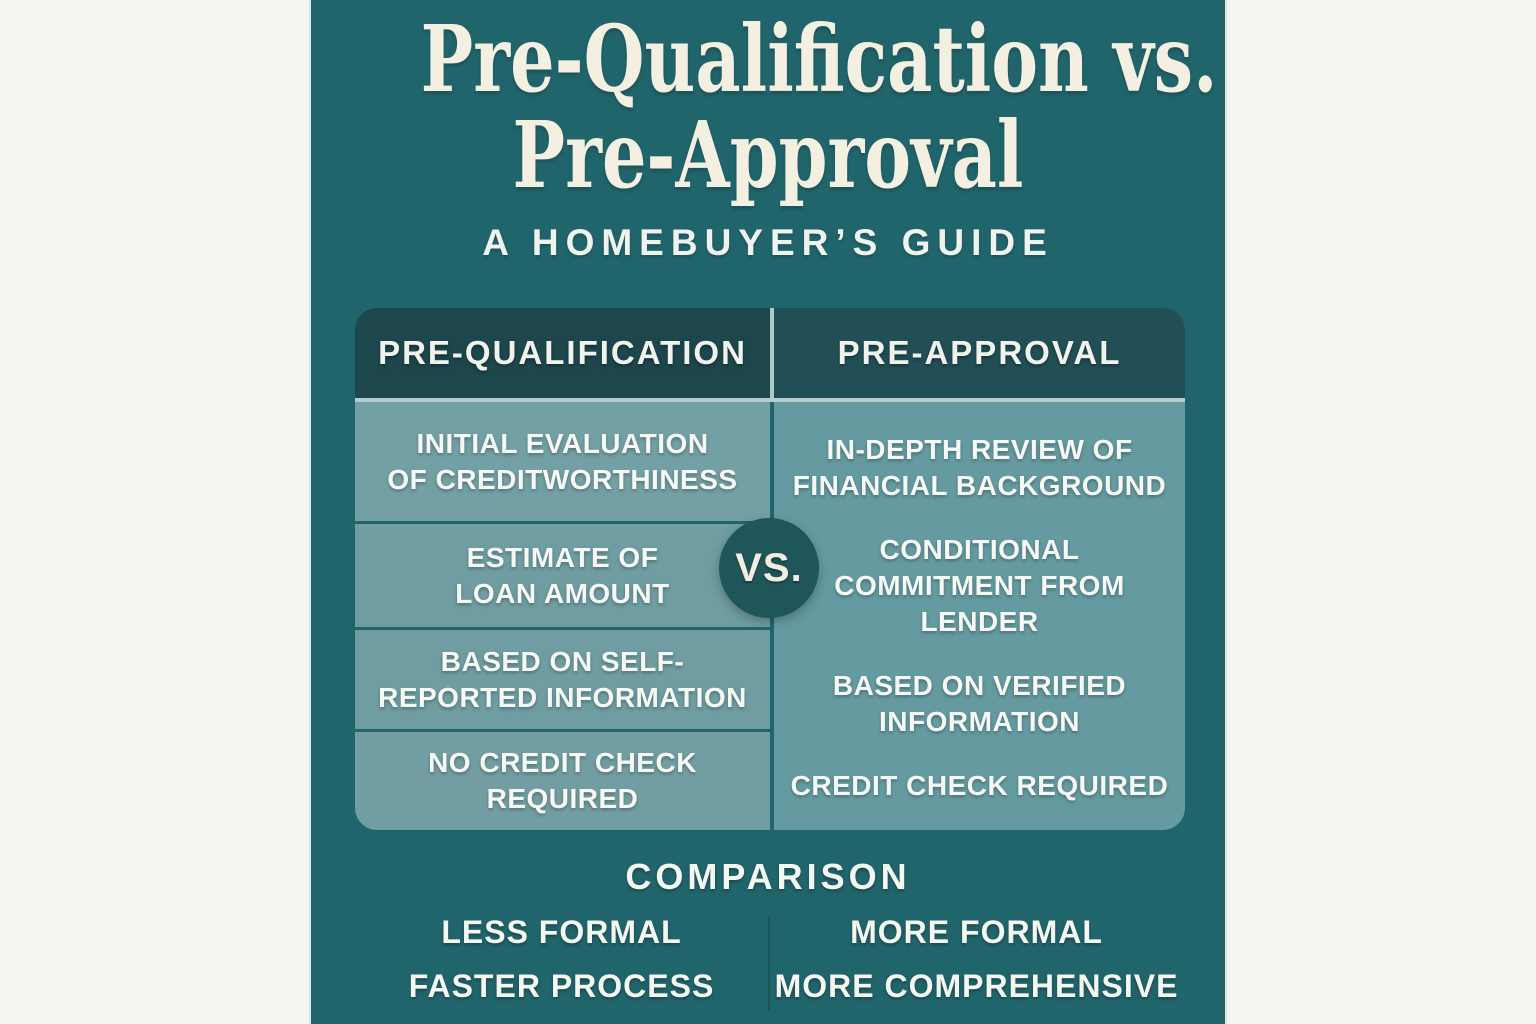 This screenshot has width=1536, height=1024. What do you see at coordinates (979, 467) in the screenshot?
I see `pre-approval-row-1: IN-DEPTH REVIEW OF FINANCIAL BACKGROUND` at bounding box center [979, 467].